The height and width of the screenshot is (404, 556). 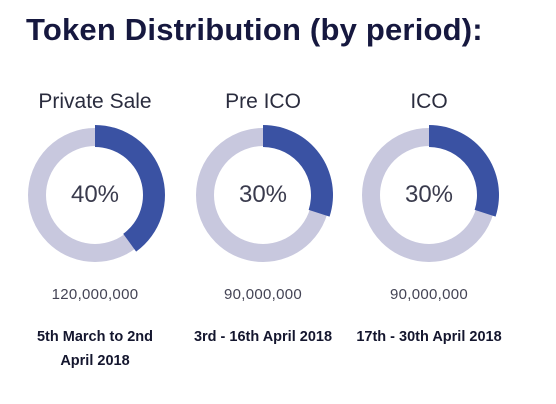 What do you see at coordinates (94, 349) in the screenshot?
I see `period-dates: 5th March to 2nd April 2018` at bounding box center [94, 349].